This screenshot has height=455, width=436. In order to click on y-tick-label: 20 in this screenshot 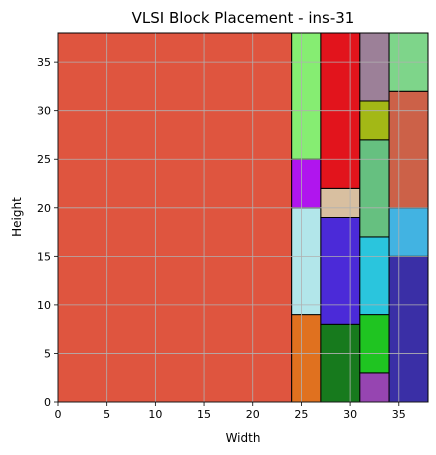, I will do `click(44, 208)`.